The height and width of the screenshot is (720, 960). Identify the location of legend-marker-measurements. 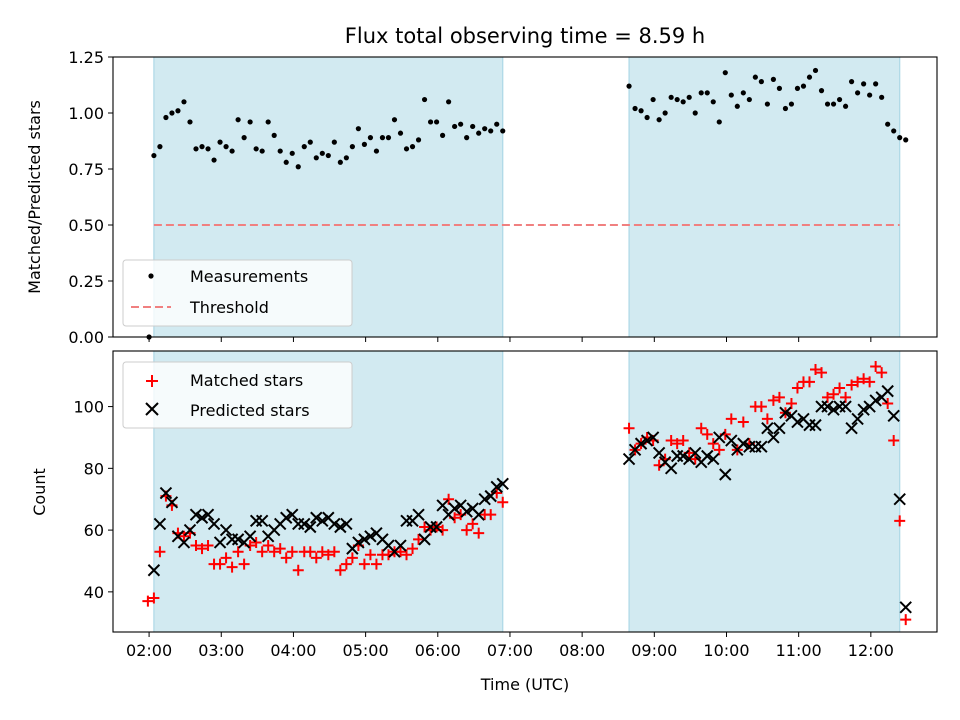
(151, 276).